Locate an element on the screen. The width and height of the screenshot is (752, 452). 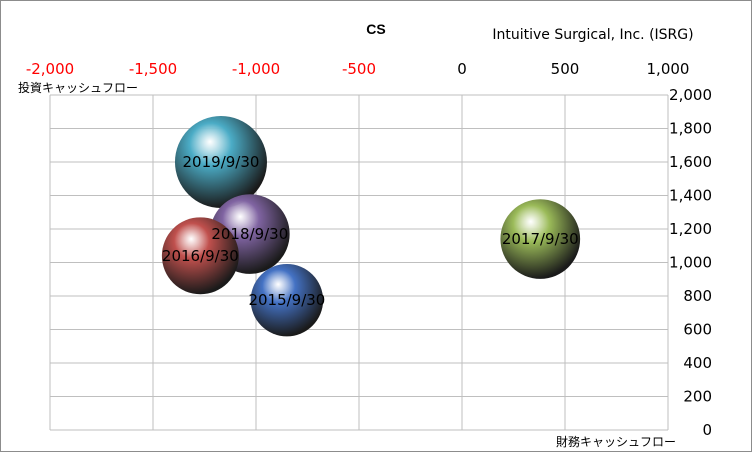
x-tick-label: 0 is located at coordinates (462, 69).